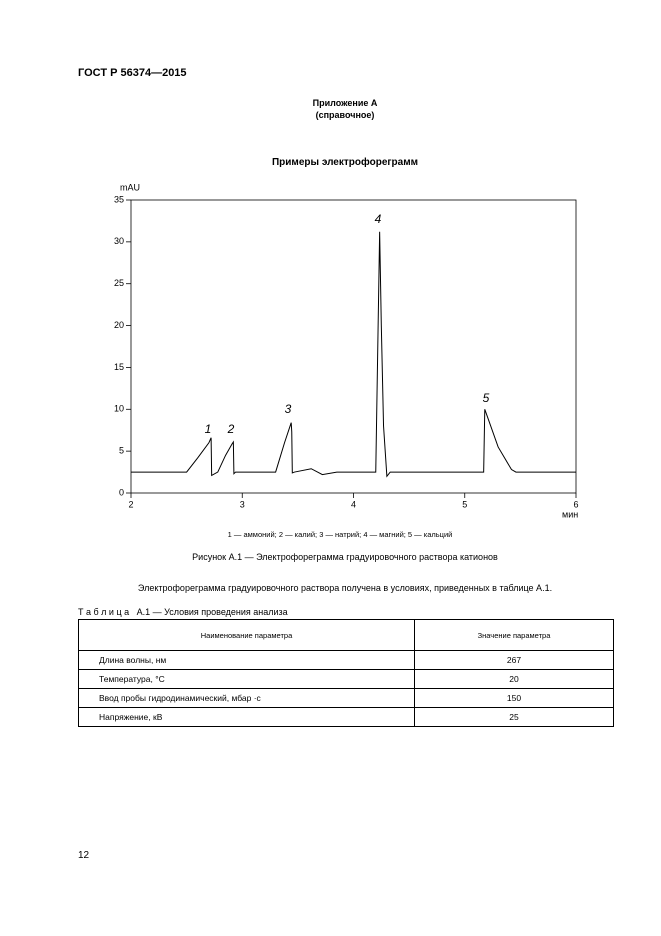 The height and width of the screenshot is (936, 661). Describe the element at coordinates (121, 492) in the screenshot. I see `y-tick-label: 0` at that location.